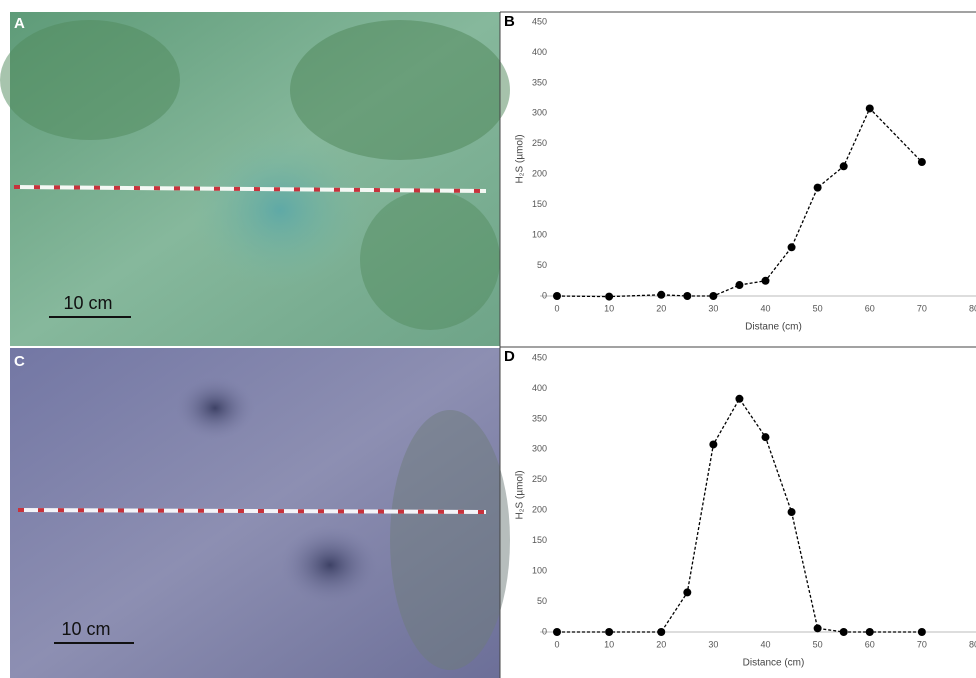  I want to click on panel-label: D, so click(509, 356).